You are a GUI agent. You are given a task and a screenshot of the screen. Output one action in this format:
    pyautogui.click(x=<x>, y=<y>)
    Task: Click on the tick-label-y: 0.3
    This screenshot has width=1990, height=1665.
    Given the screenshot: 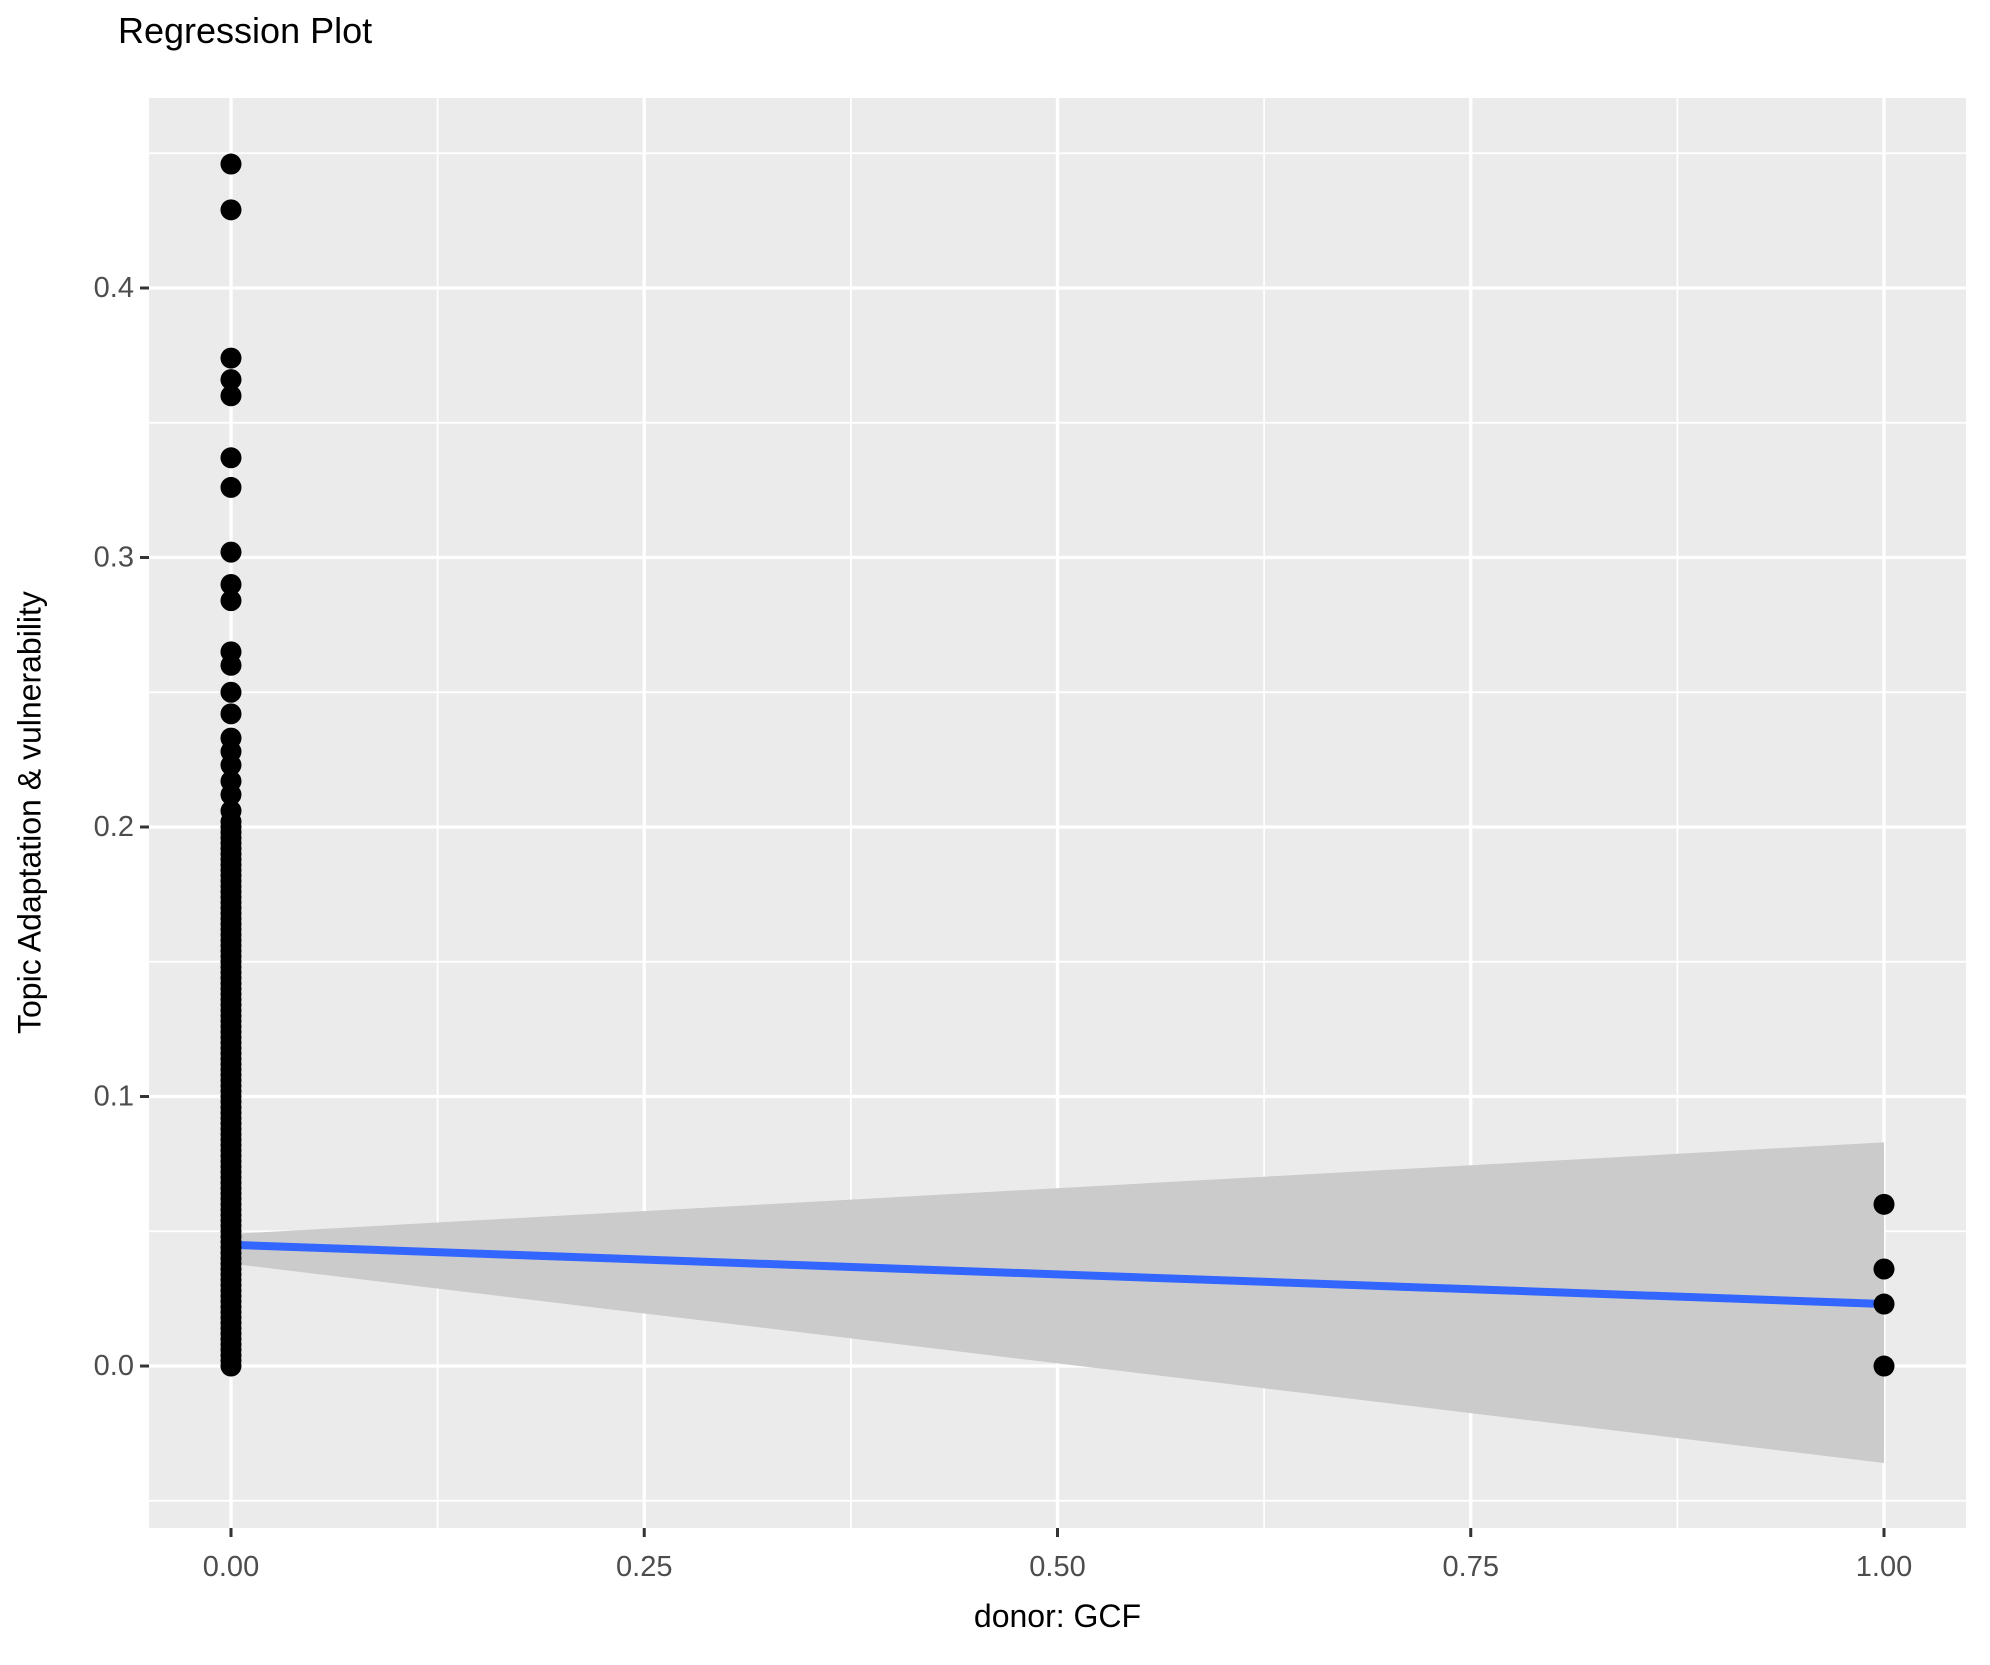 What is the action you would take?
    pyautogui.click(x=114, y=558)
    